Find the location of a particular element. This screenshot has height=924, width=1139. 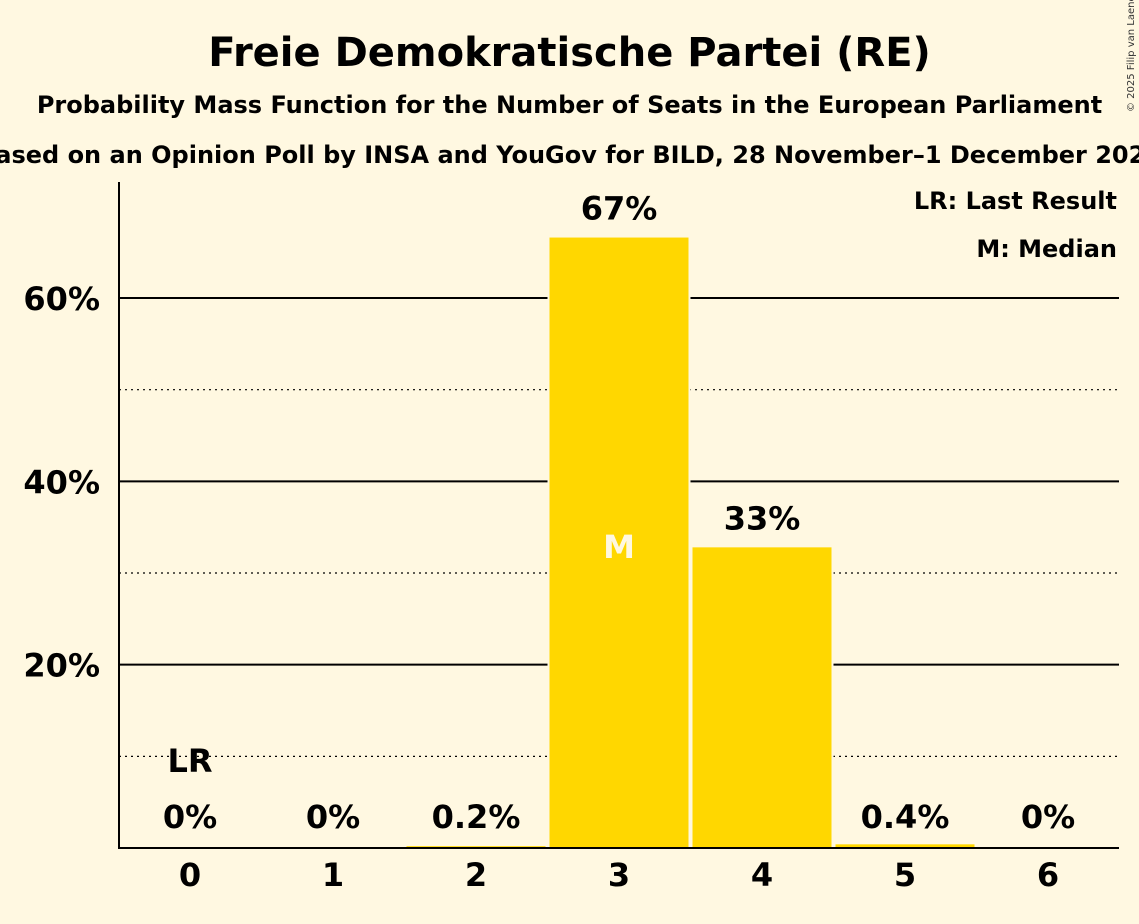

x-tick-label: 3 is located at coordinates (619, 875).